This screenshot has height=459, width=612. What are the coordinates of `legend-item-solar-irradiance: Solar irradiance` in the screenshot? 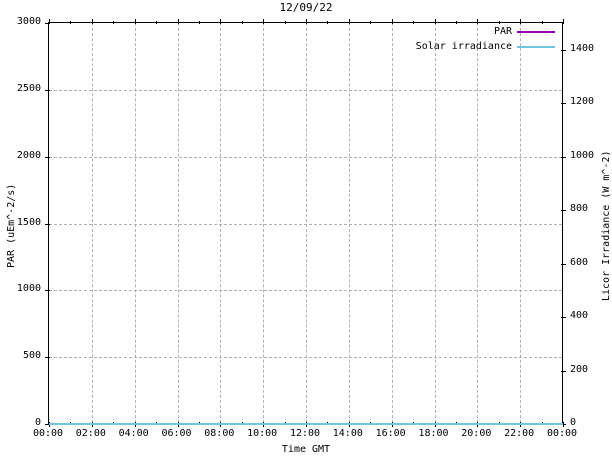 It's located at (480, 46).